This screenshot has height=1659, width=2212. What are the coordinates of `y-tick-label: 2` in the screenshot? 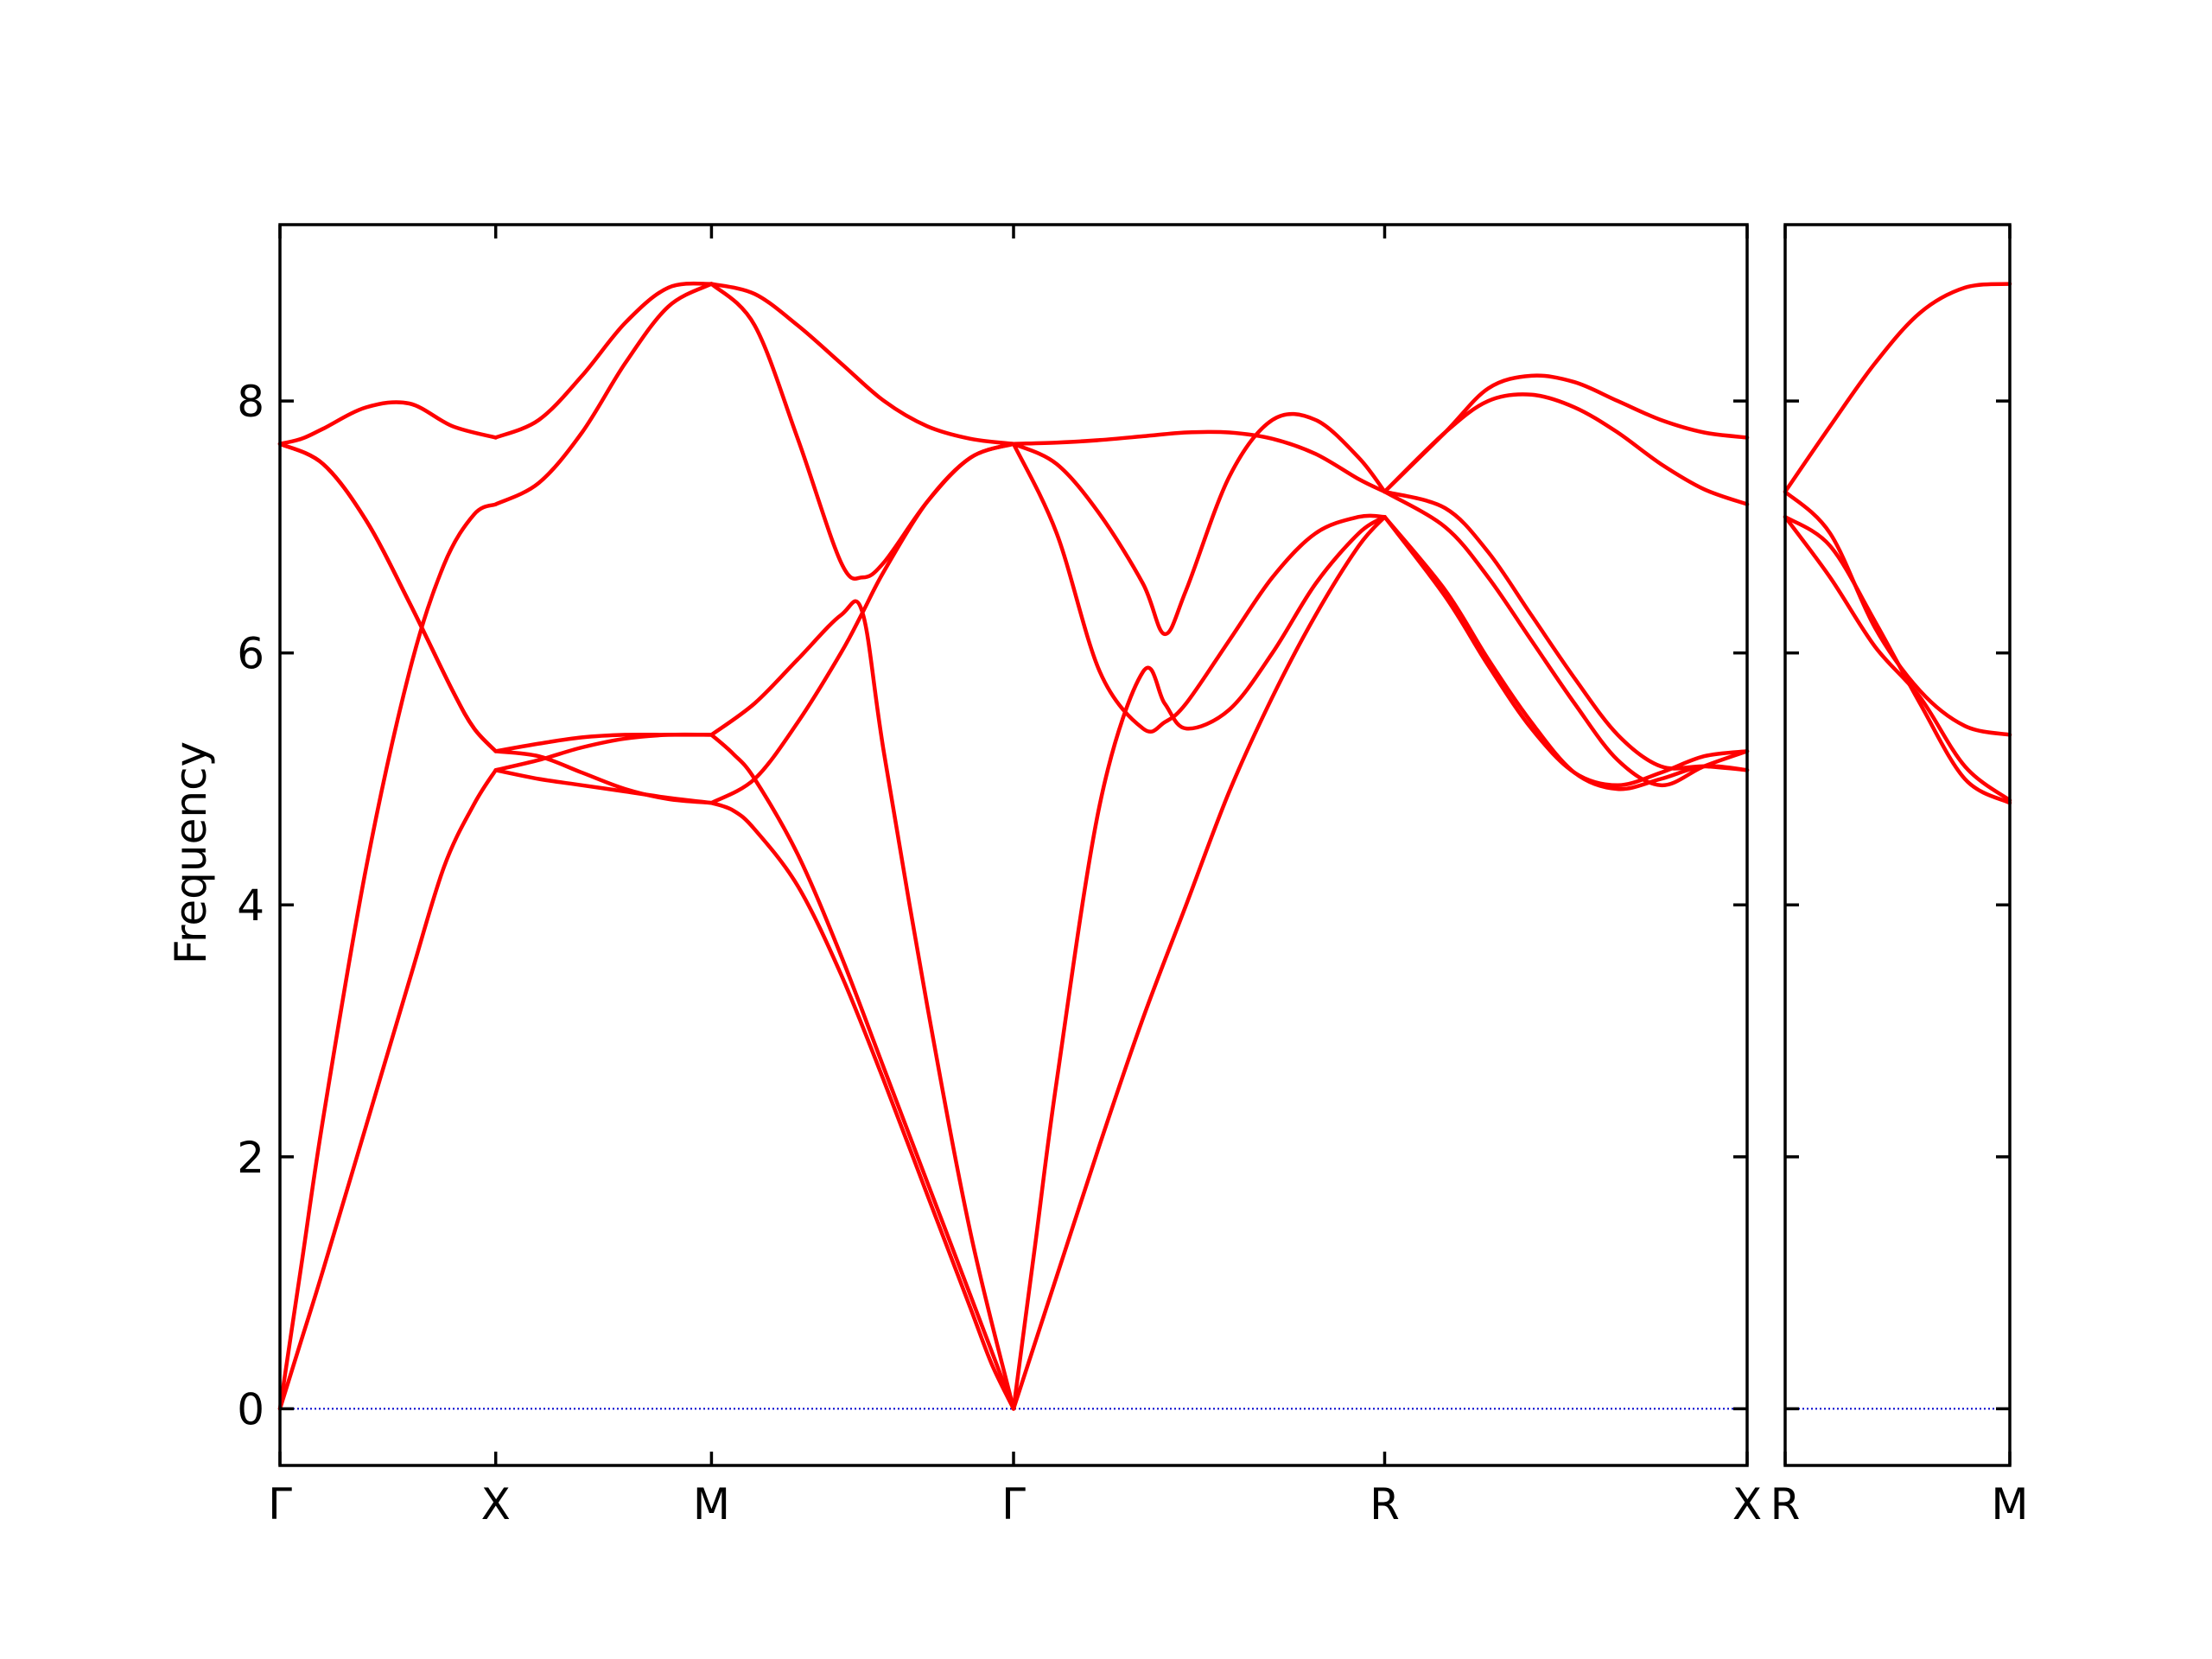 It's located at (250, 1158).